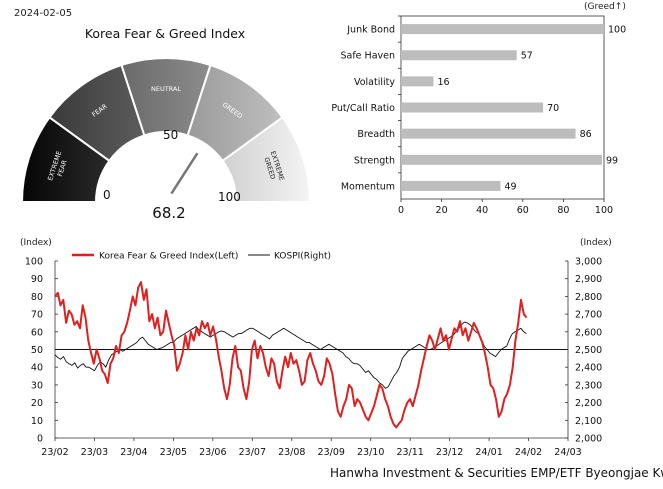 The width and height of the screenshot is (663, 489). What do you see at coordinates (252, 452) in the screenshot?
I see `x-tick-label: 23/07` at bounding box center [252, 452].